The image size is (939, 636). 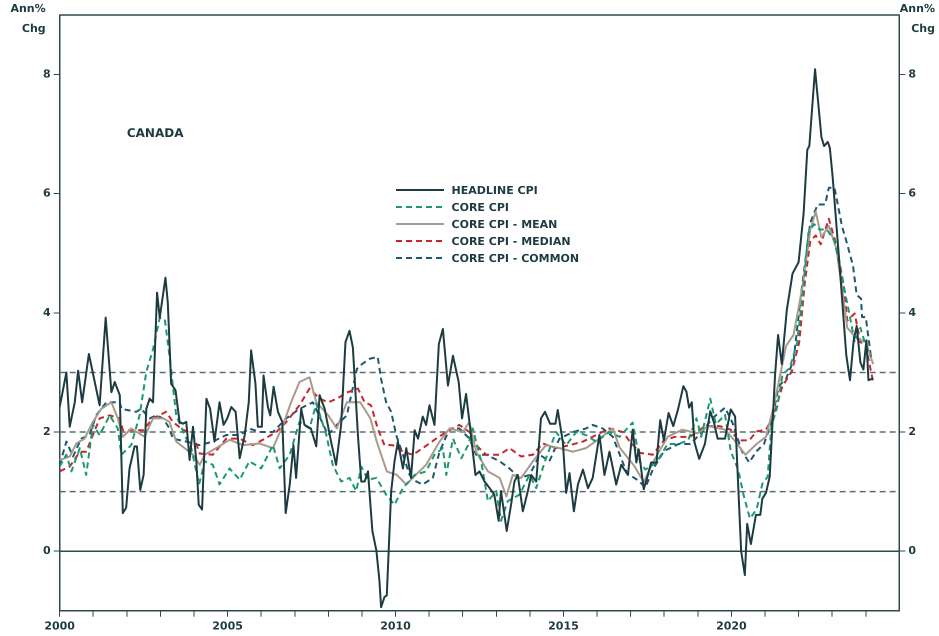 I want to click on y-axis-title: Ann% Chg, so click(x=28, y=18).